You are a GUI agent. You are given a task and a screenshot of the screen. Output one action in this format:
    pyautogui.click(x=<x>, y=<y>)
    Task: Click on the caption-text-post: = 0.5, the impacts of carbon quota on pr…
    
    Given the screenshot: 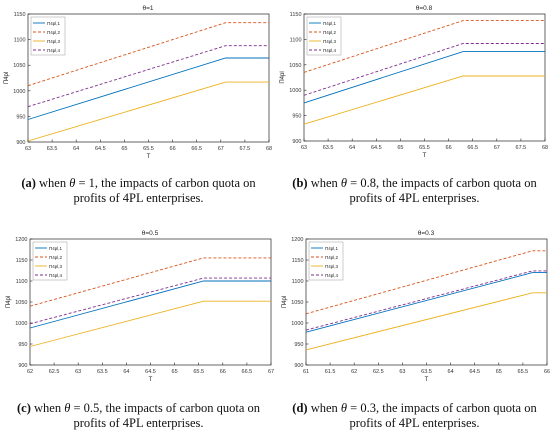 What is the action you would take?
    pyautogui.click(x=165, y=415)
    